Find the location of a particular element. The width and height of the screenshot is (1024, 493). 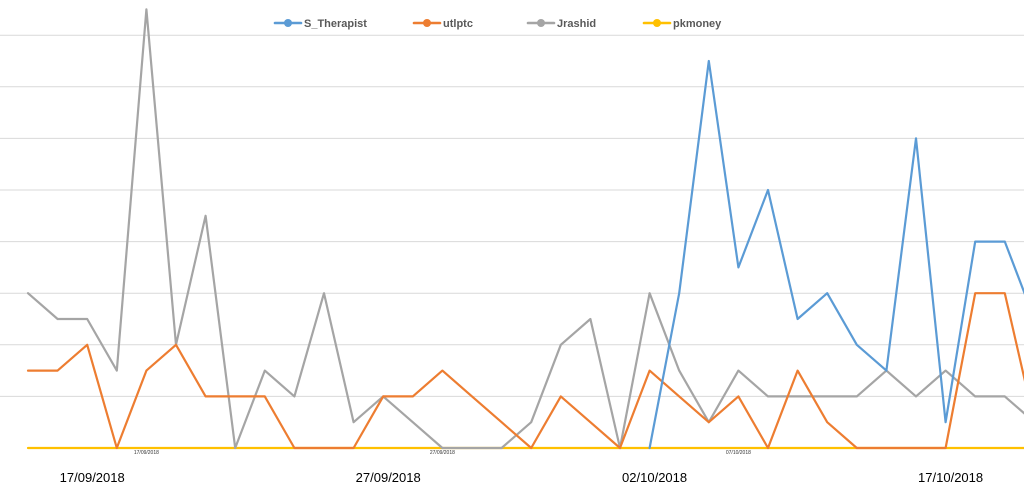

x-minor-tick-label: 07/10/2018 is located at coordinates (738, 453).